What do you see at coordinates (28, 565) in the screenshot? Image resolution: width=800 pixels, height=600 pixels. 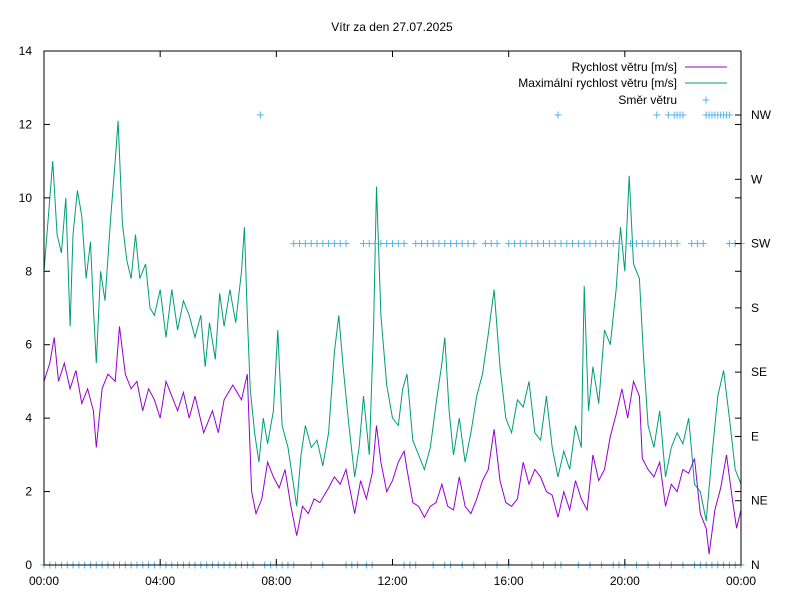 I see `y-tick-label: 0` at bounding box center [28, 565].